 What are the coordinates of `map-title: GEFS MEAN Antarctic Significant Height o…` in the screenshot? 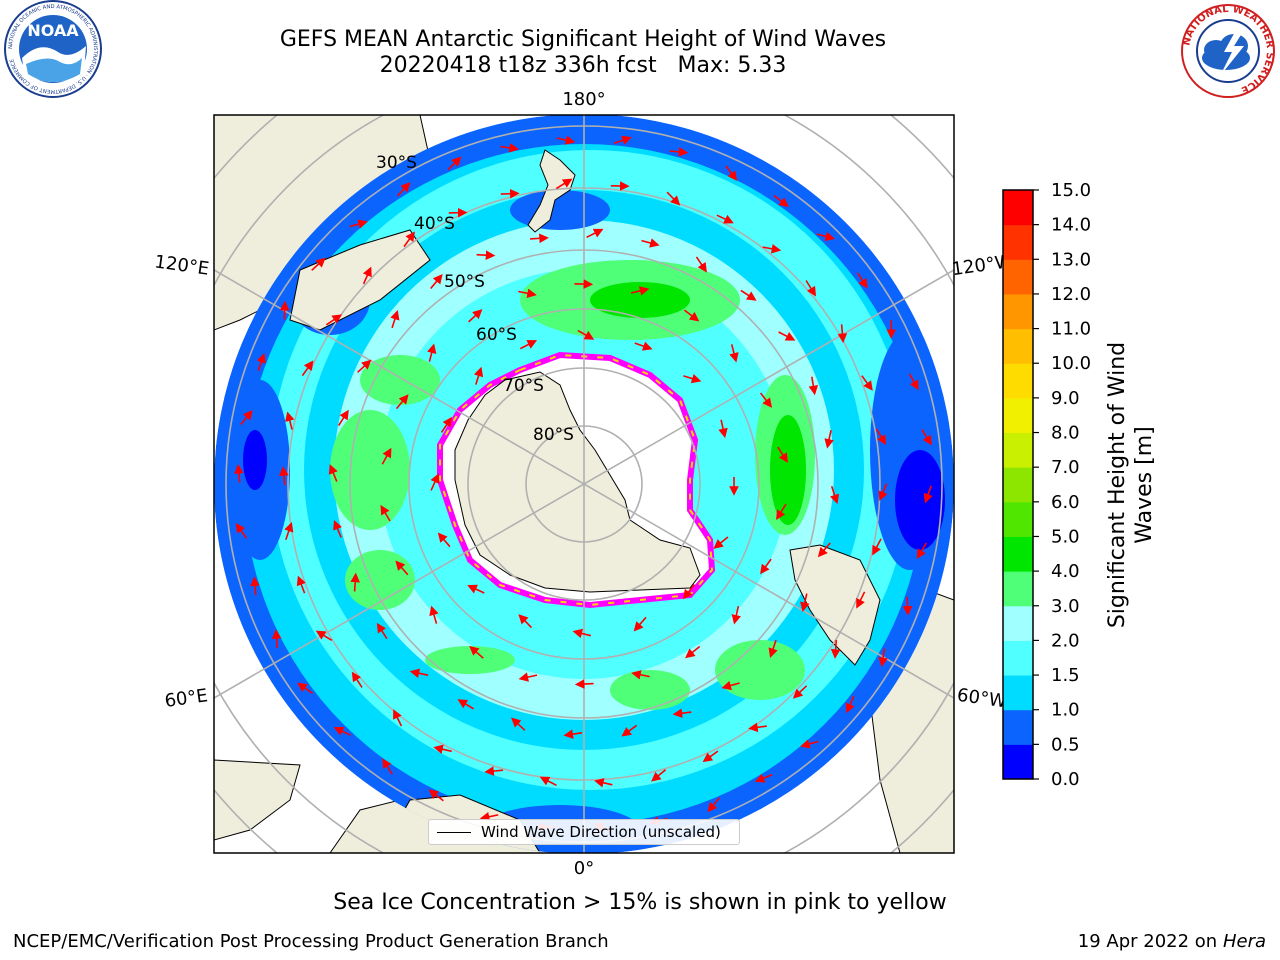 It's located at (583, 39).